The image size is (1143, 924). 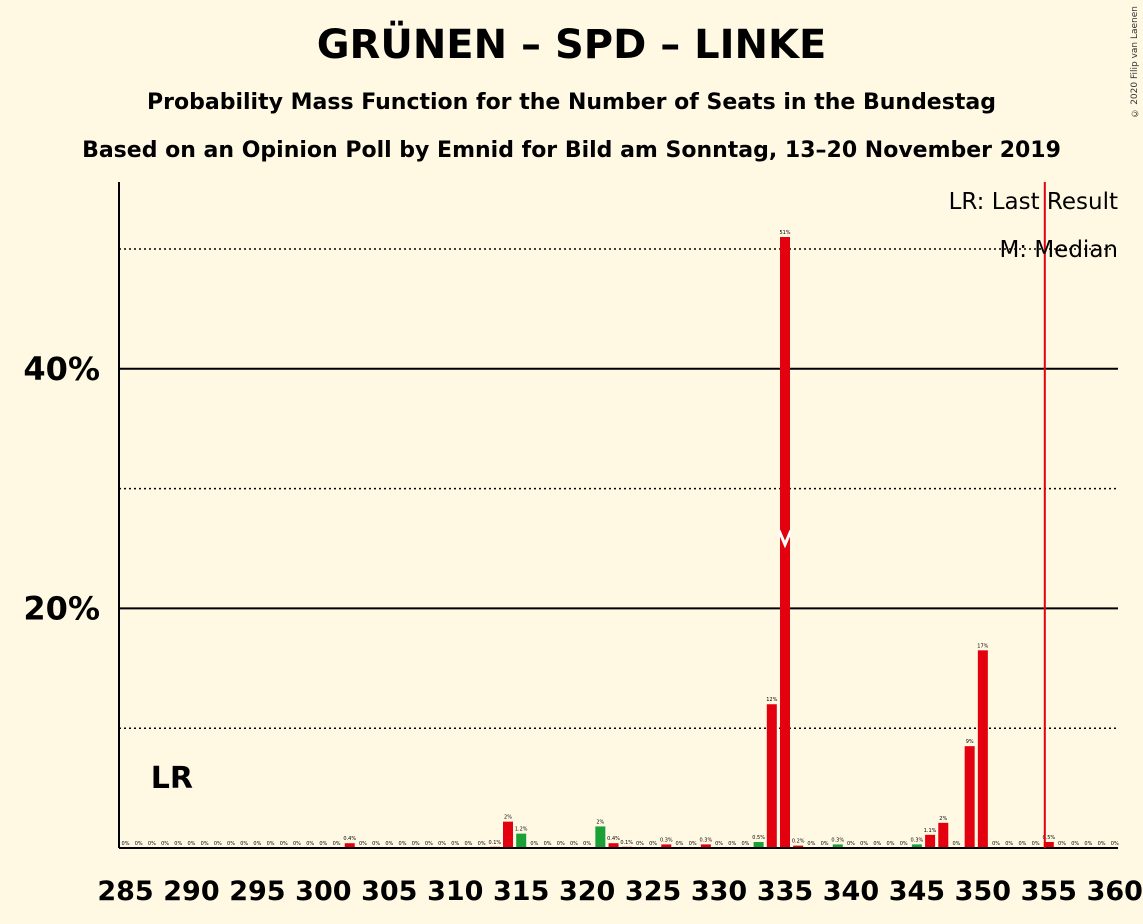 What do you see at coordinates (957, 844) in the screenshot?
I see `bar-label-348: 0%` at bounding box center [957, 844].